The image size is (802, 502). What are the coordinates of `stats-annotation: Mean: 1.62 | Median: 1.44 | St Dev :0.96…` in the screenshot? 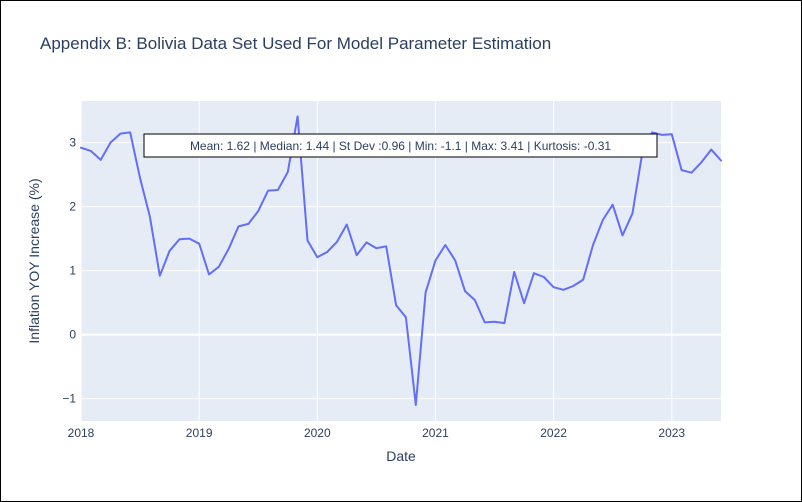 It's located at (400, 145).